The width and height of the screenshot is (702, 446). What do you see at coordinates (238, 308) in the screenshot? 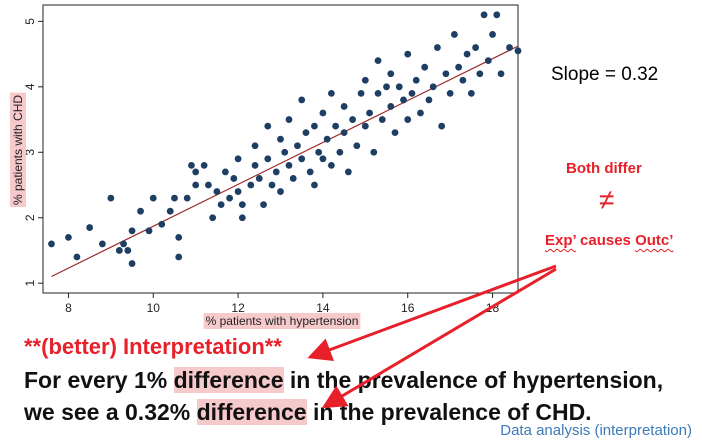
I see `x-tick-label: 12` at bounding box center [238, 308].